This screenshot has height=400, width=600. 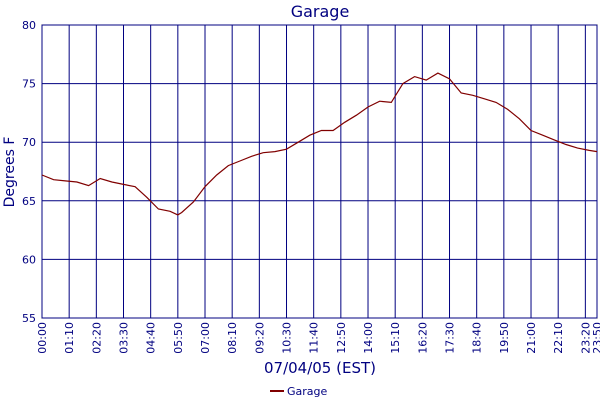 What do you see at coordinates (320, 368) in the screenshot?
I see `x-axis-label: 07/04/05 (EST)` at bounding box center [320, 368].